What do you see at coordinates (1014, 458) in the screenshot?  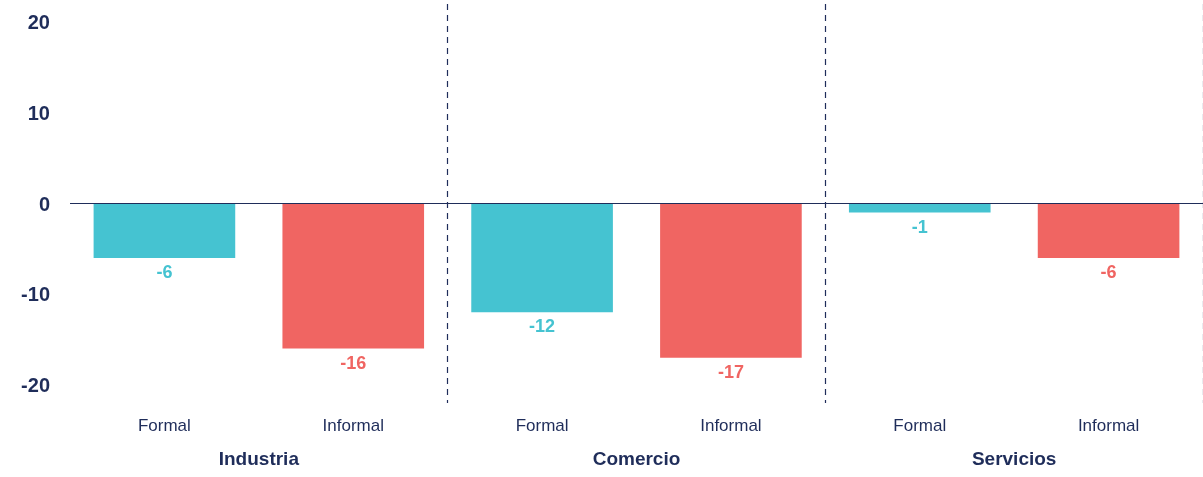 I see `text: Servicios` at bounding box center [1014, 458].